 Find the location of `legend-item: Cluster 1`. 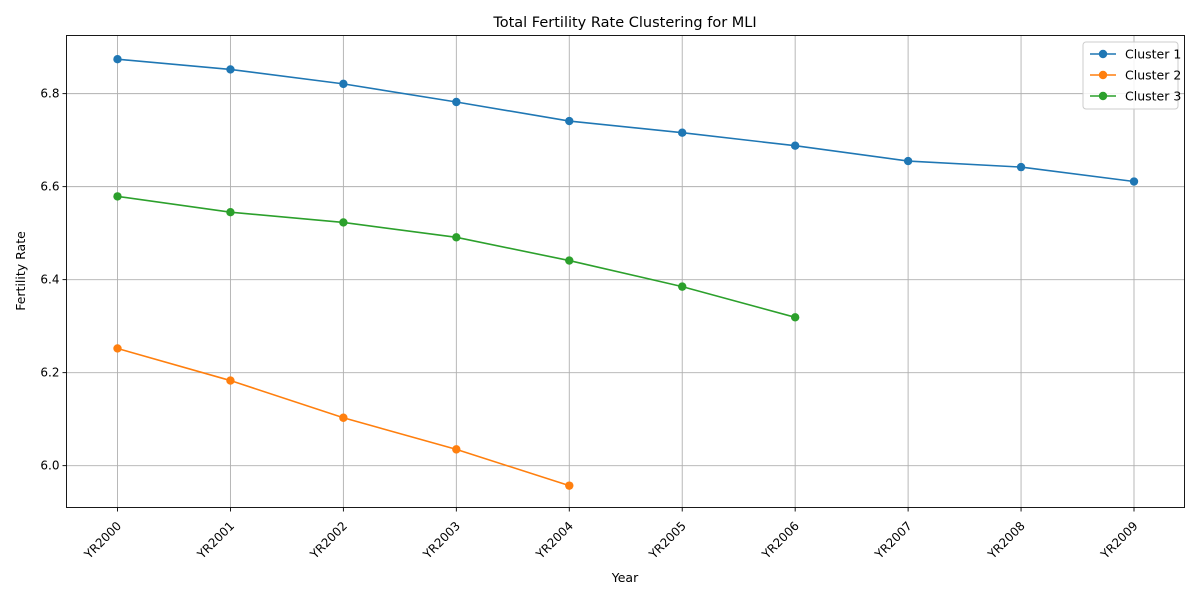

legend-item: Cluster 1 is located at coordinates (1135, 54).